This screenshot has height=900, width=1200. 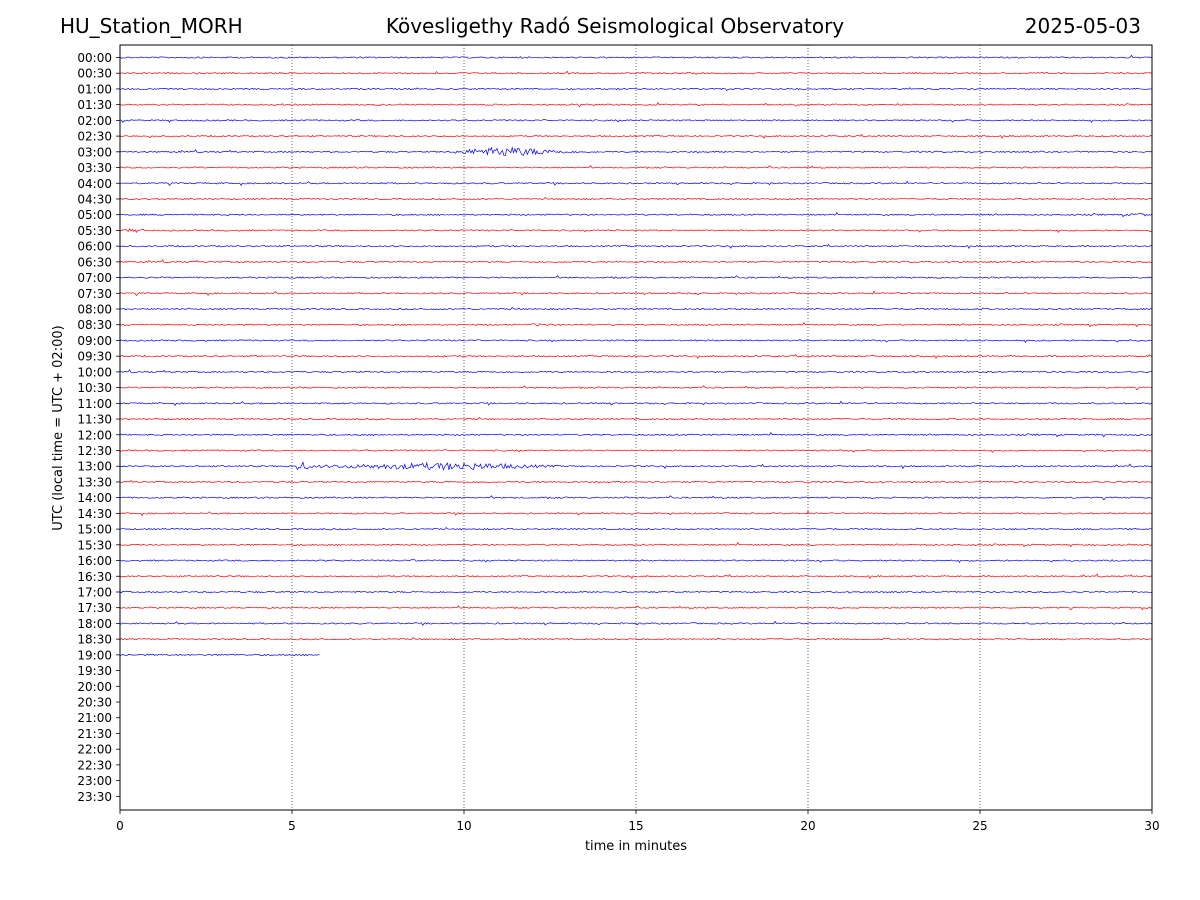 I want to click on y-tick-label: 13:30, so click(x=94, y=482).